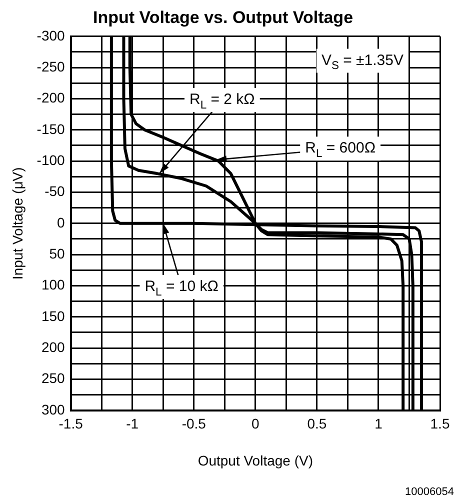  Describe the element at coordinates (51, 160) in the screenshot. I see `y-tick-label: -100` at that location.